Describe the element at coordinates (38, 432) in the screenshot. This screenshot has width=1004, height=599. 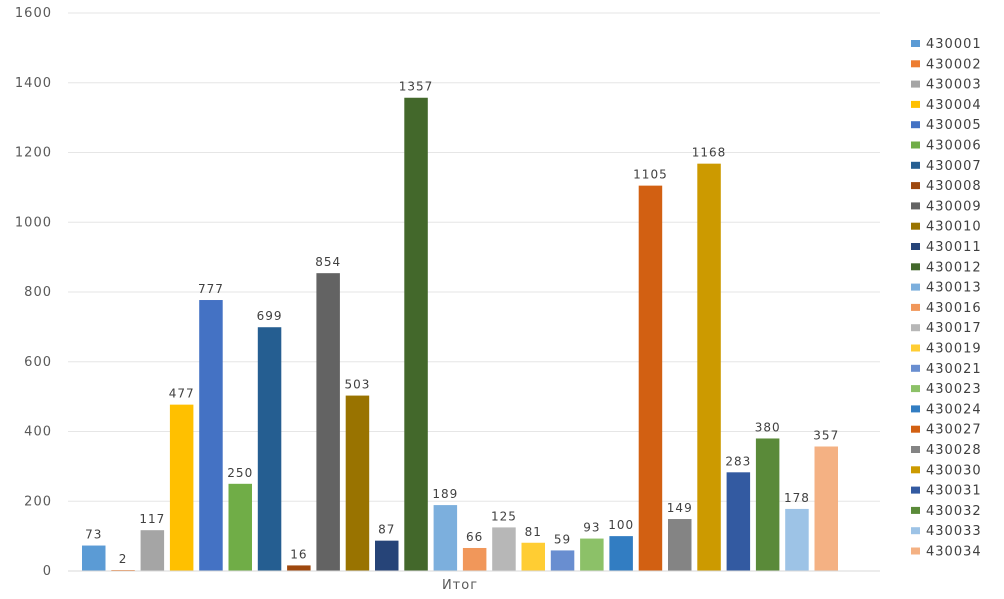
I see `y-tick-label: 400` at that location.